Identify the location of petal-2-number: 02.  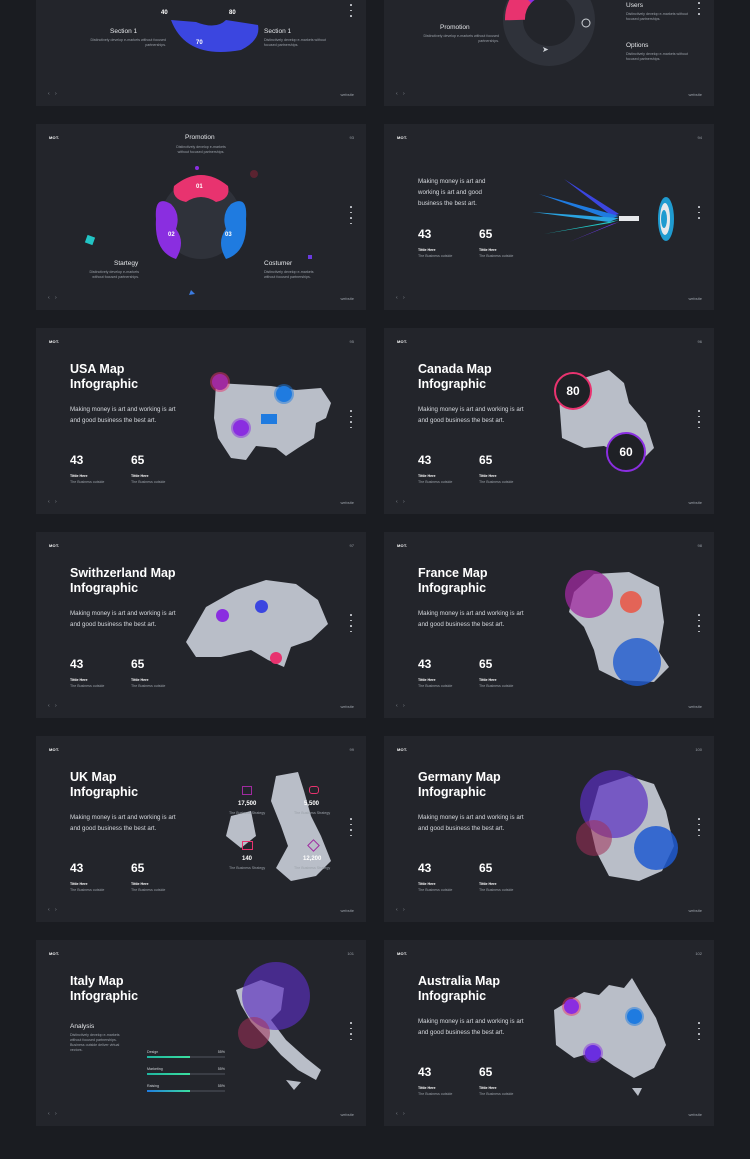
(171, 235).